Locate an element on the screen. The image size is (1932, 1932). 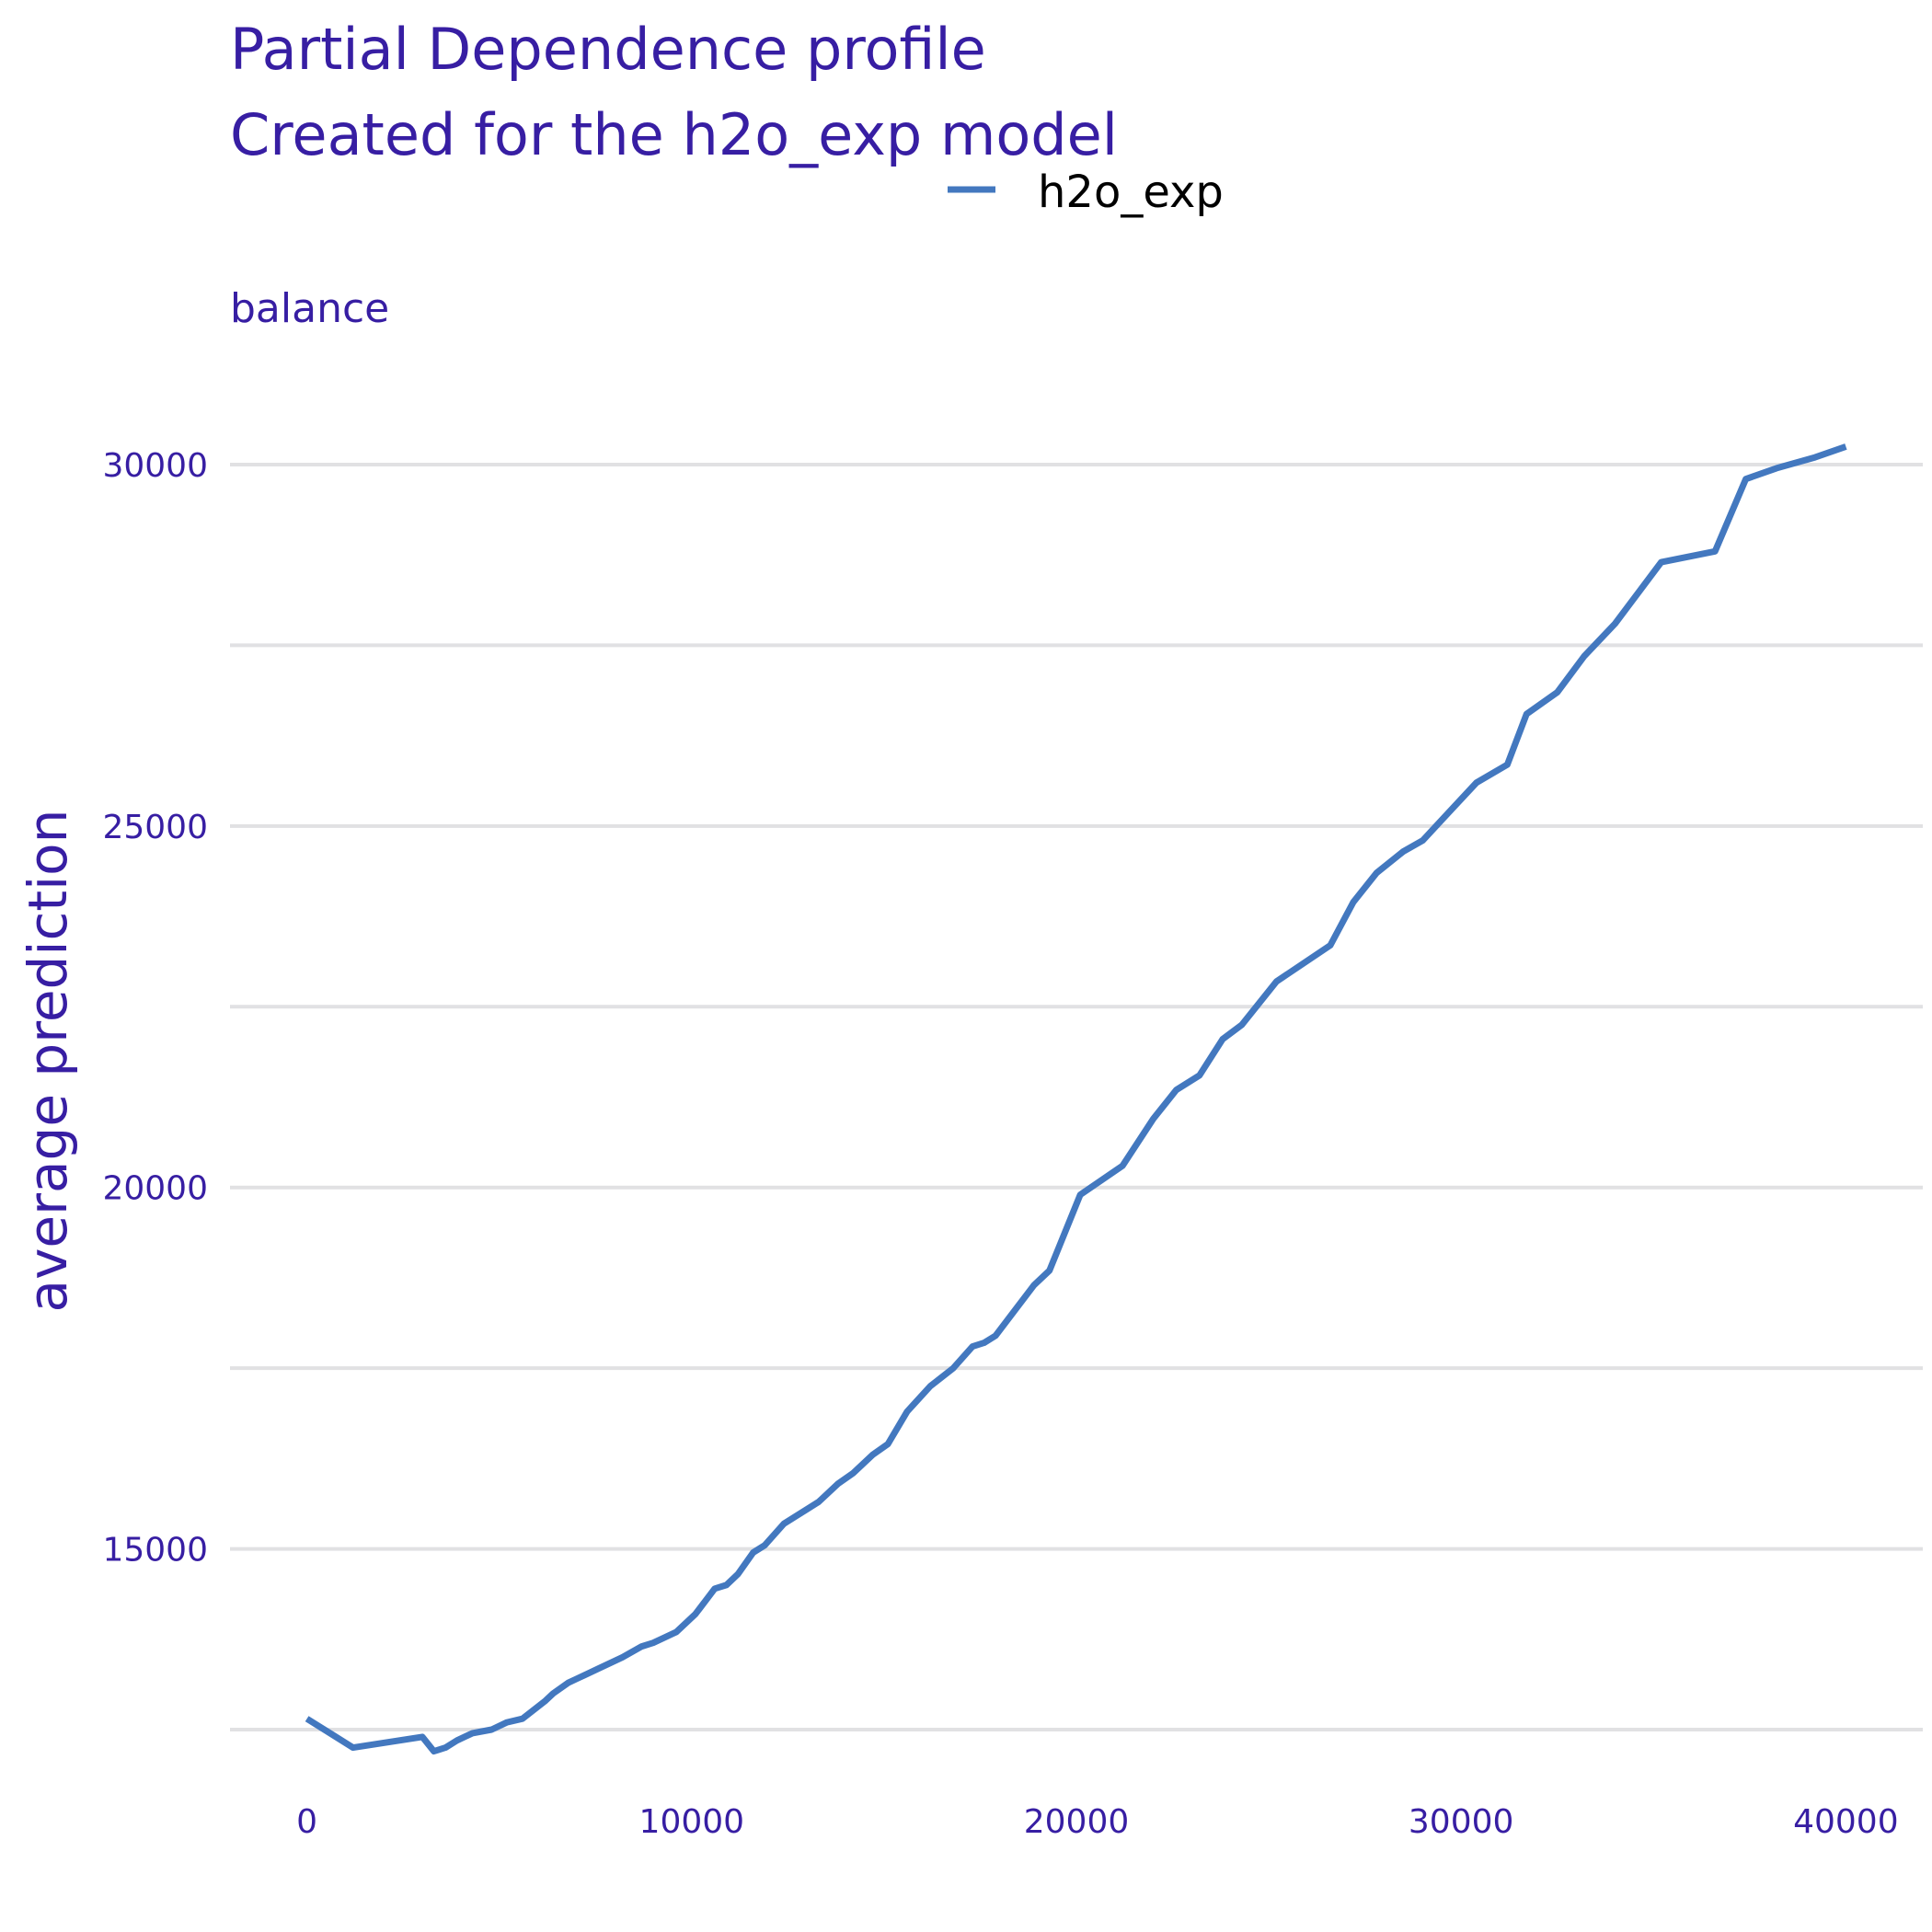
y-tick-label: 25000 is located at coordinates (155, 827).